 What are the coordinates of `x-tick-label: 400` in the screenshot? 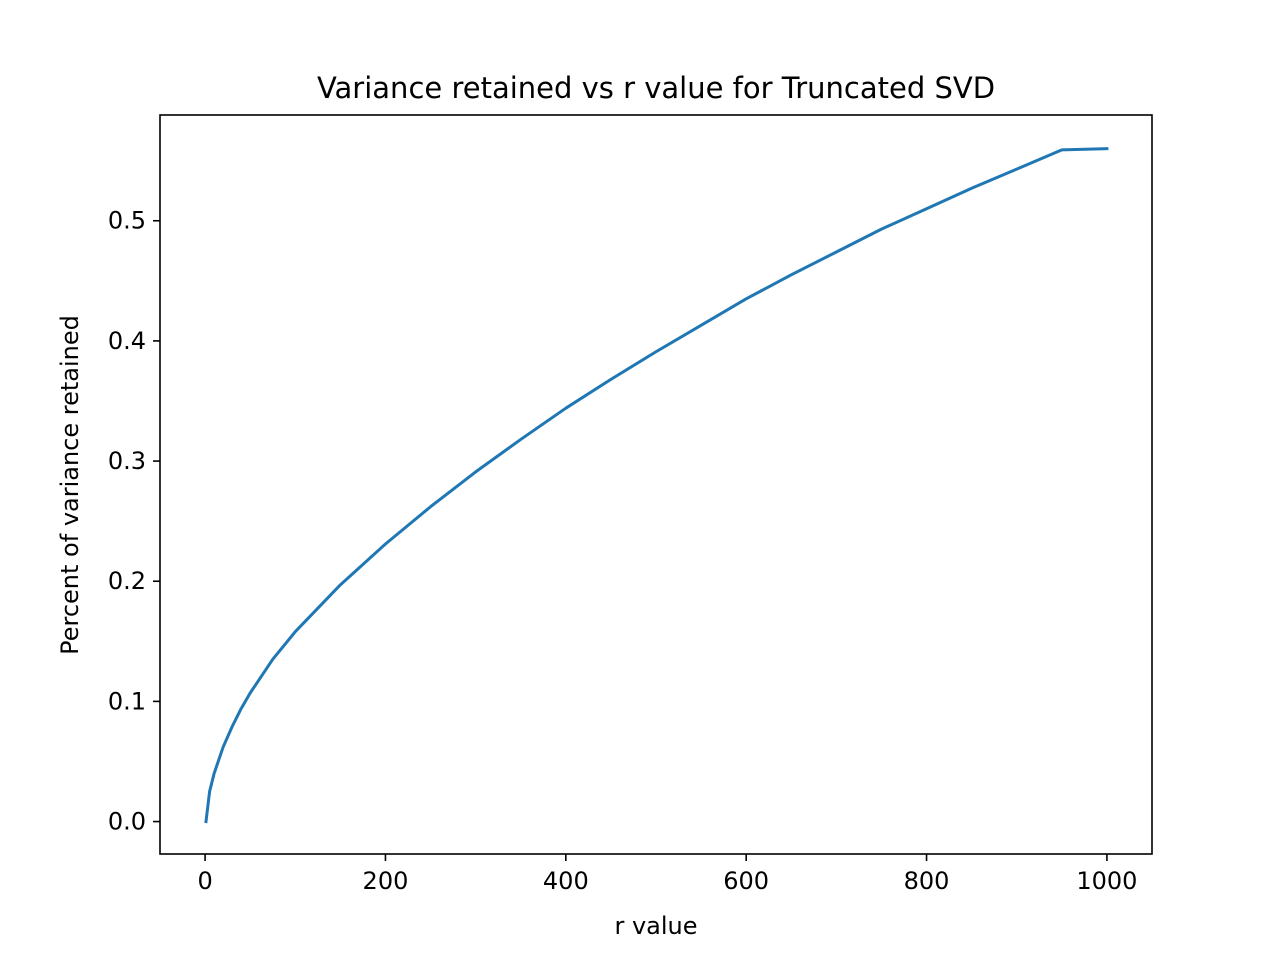 It's located at (566, 881).